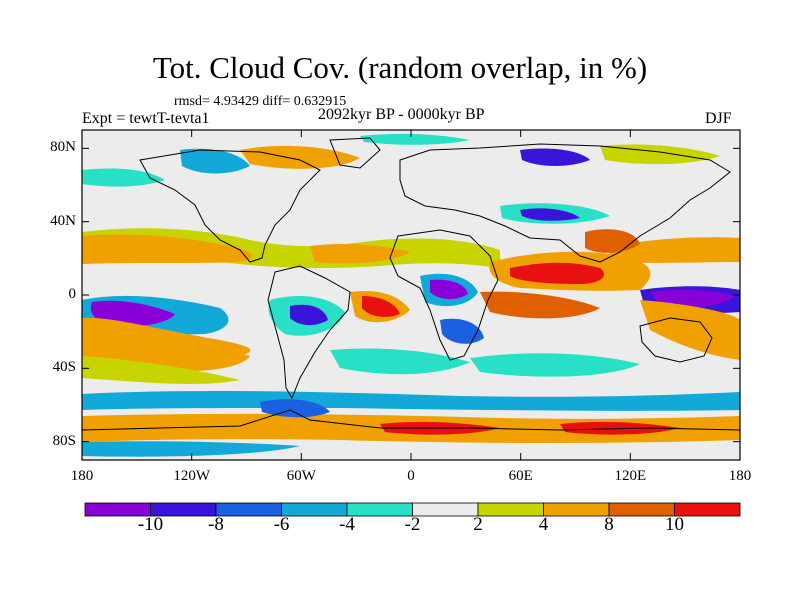 This screenshot has height=600, width=800. Describe the element at coordinates (216, 524) in the screenshot. I see `colorbar-label: -8` at that location.